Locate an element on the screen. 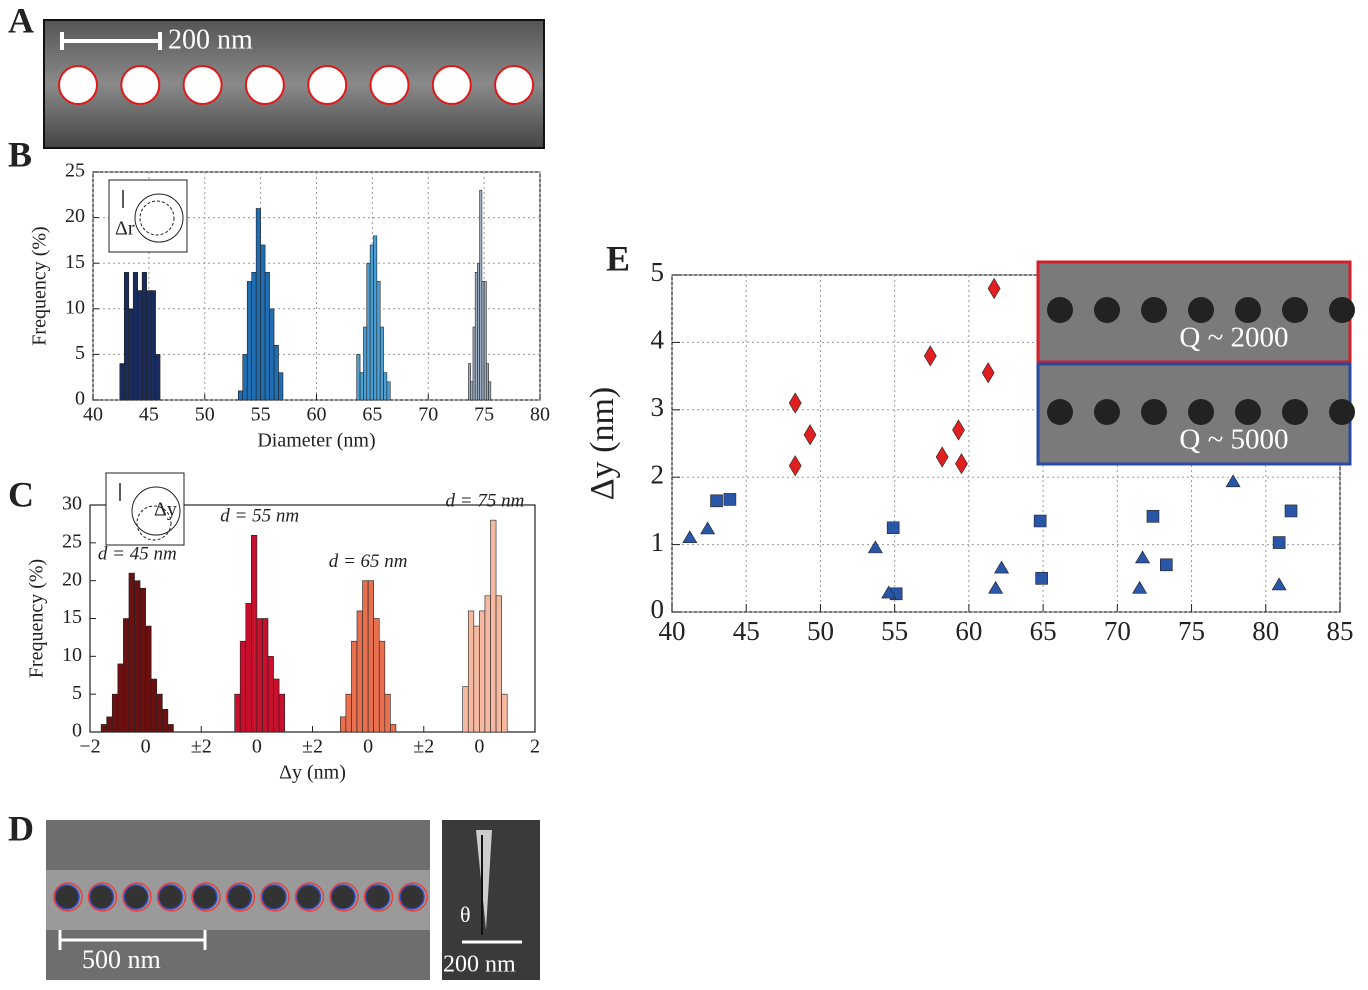 The height and width of the screenshot is (990, 1368). angle-label: θ is located at coordinates (465, 914).